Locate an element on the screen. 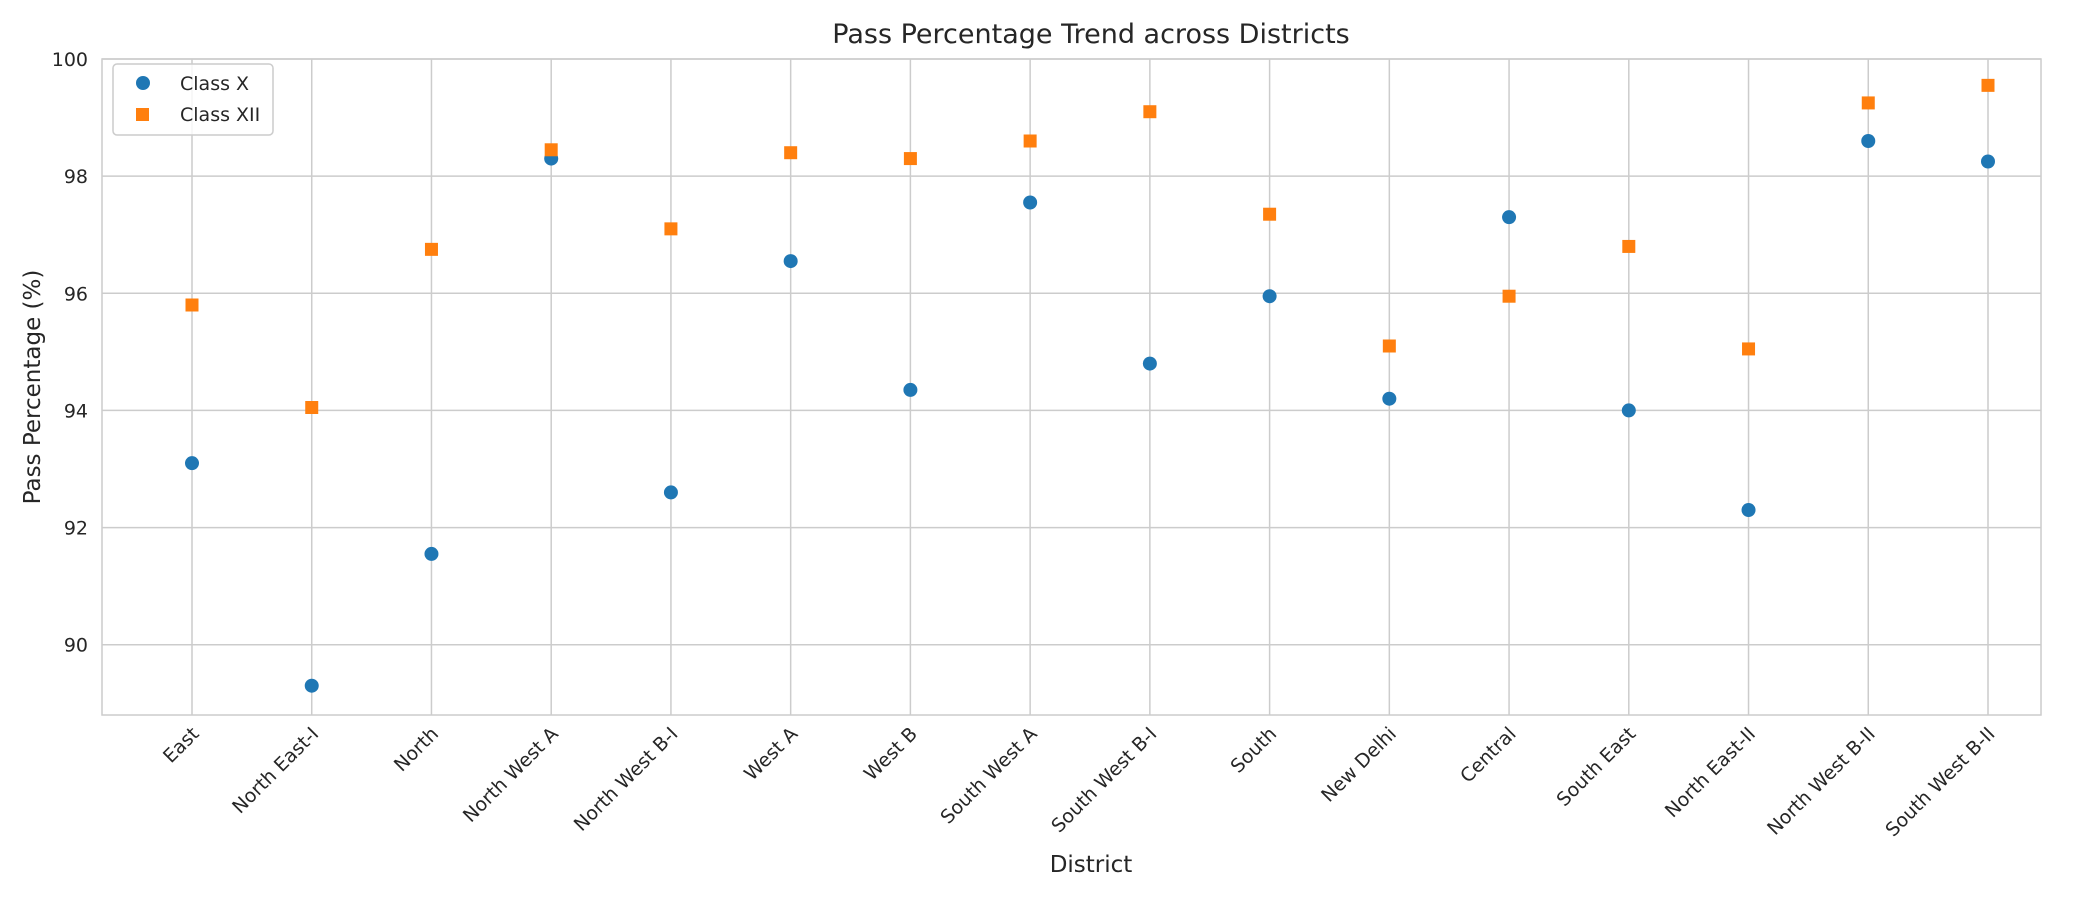 This screenshot has height=900, width=2100. point-class-xii-west-b is located at coordinates (910, 159).